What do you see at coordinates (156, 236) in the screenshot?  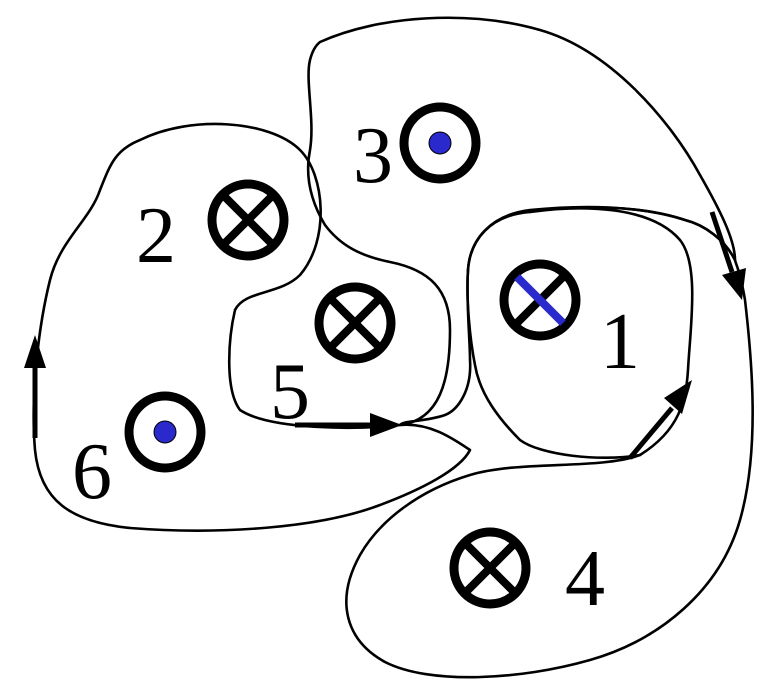 I see `label-2: 2` at bounding box center [156, 236].